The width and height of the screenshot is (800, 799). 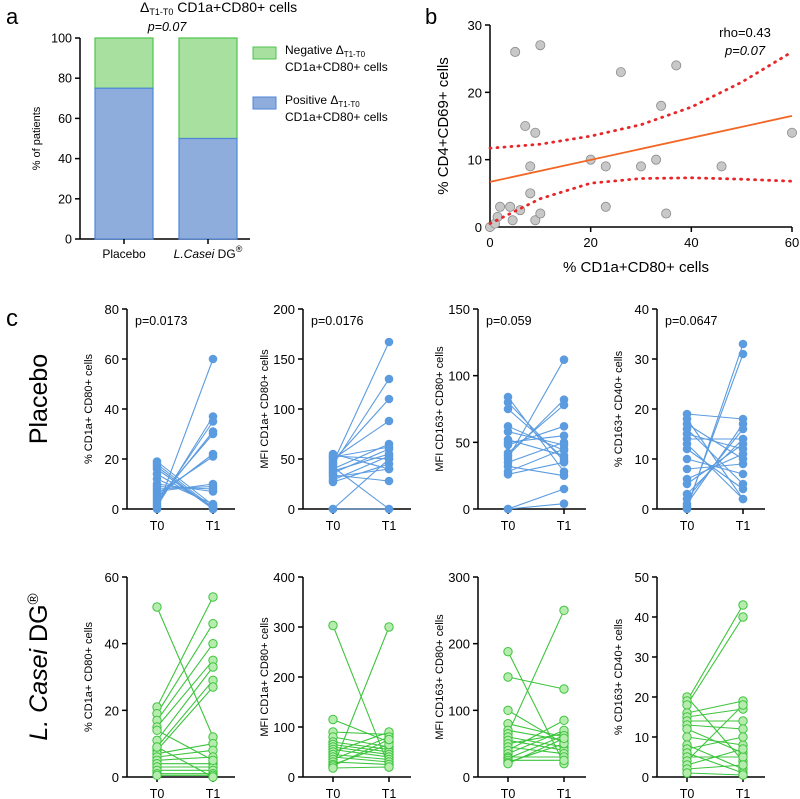 I want to click on b-x-tick-label: 0, so click(x=489, y=242).